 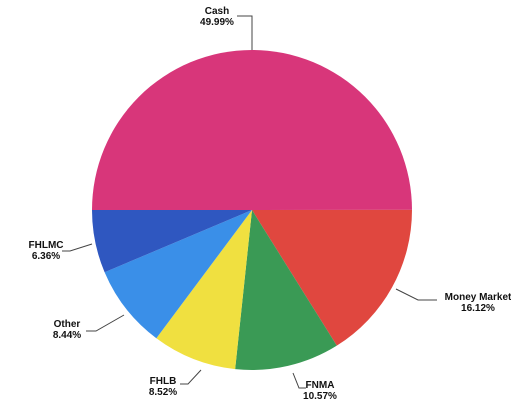 What do you see at coordinates (320, 396) in the screenshot?
I see `slice-percent-fnma: 10.57%` at bounding box center [320, 396].